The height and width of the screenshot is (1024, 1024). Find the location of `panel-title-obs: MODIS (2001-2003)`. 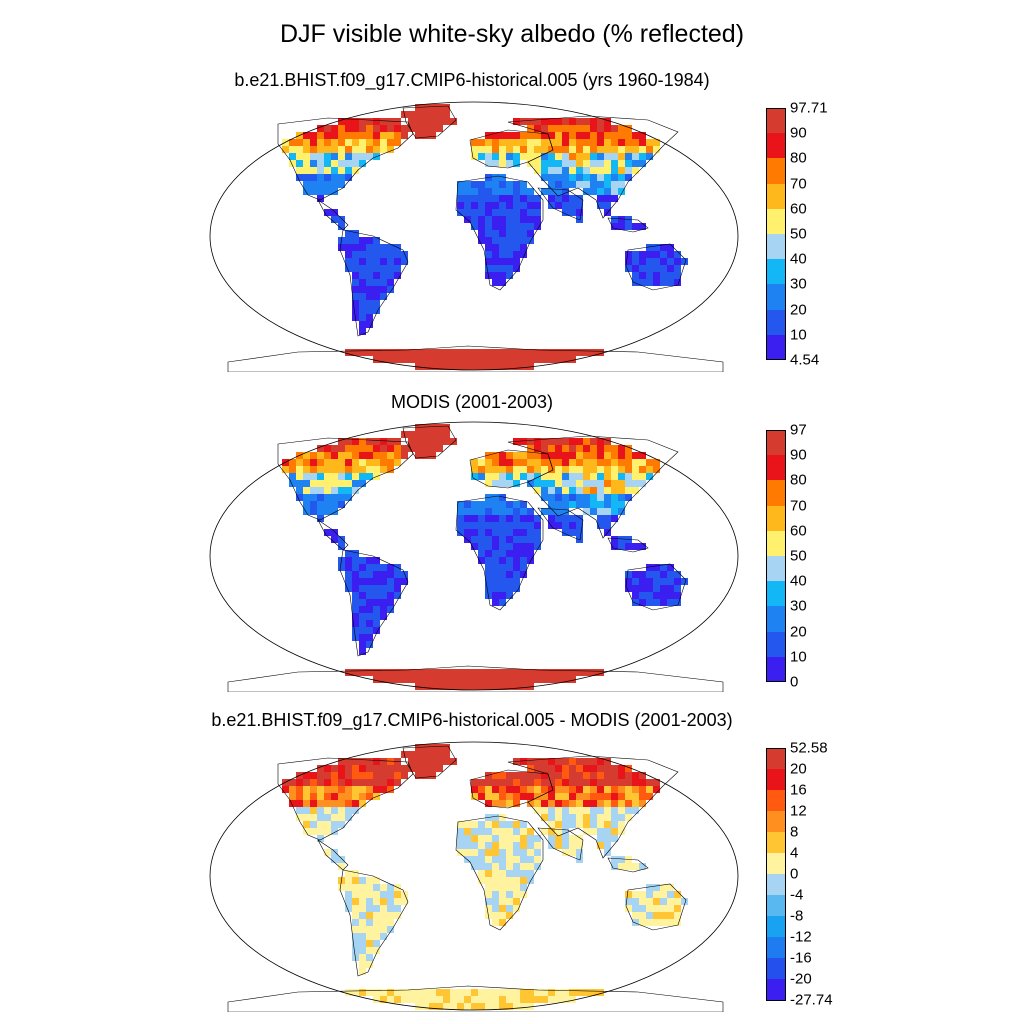

panel-title-obs: MODIS (2001-2003) is located at coordinates (472, 402).